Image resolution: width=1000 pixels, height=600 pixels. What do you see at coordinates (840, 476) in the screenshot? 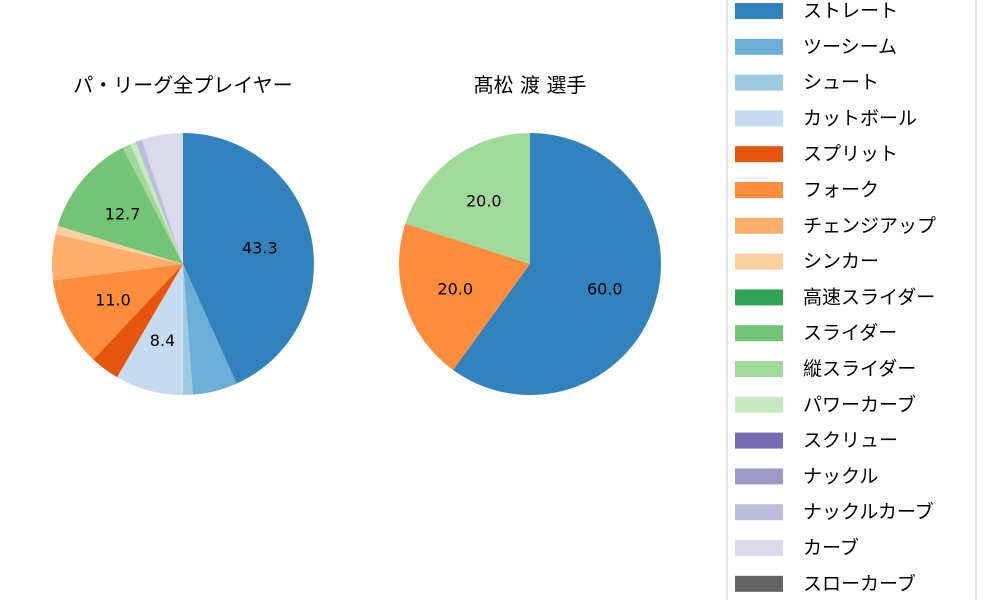
I see `legend-label: ナックル` at bounding box center [840, 476].